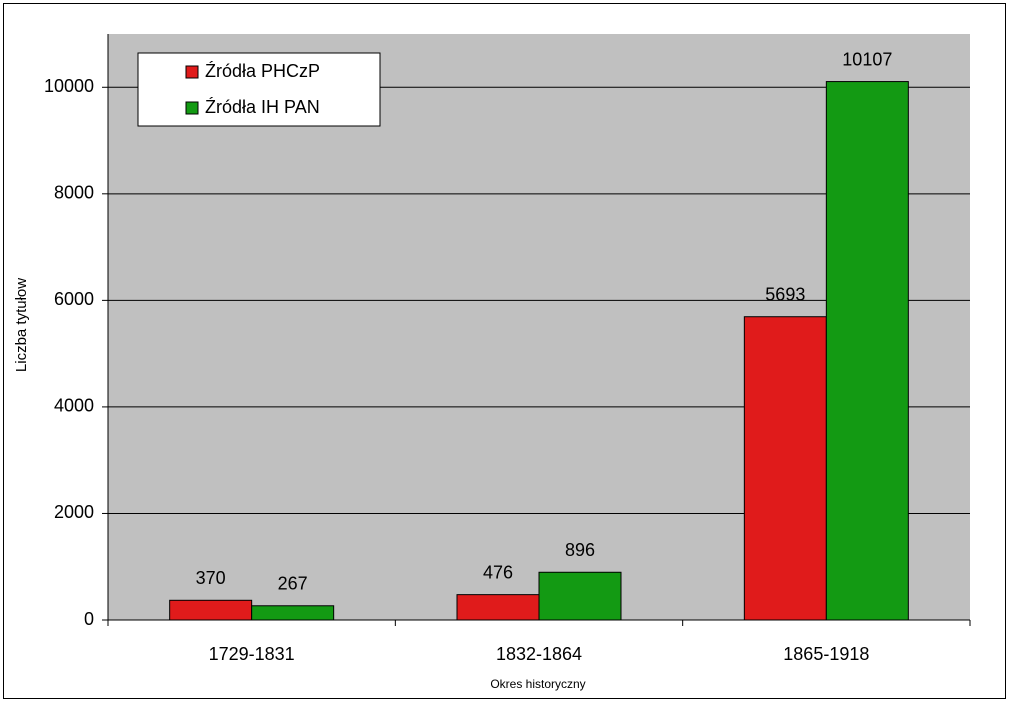 This screenshot has width=1010, height=708. I want to click on data-label: 896, so click(580, 550).